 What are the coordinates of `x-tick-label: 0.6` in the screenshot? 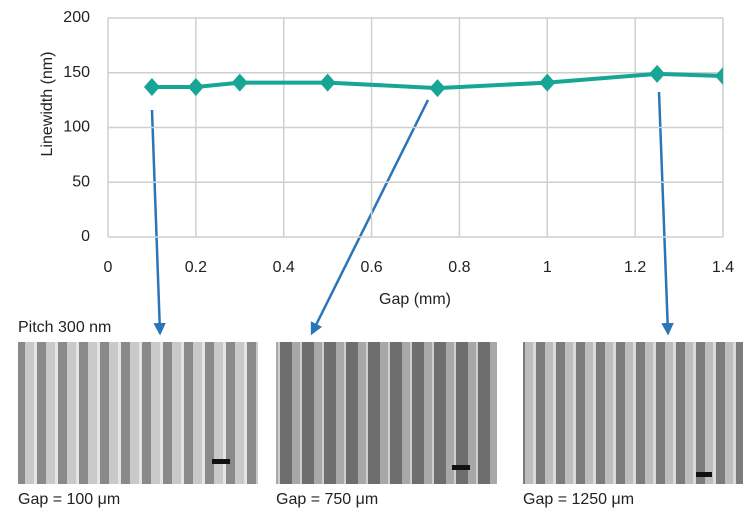 It's located at (371, 267).